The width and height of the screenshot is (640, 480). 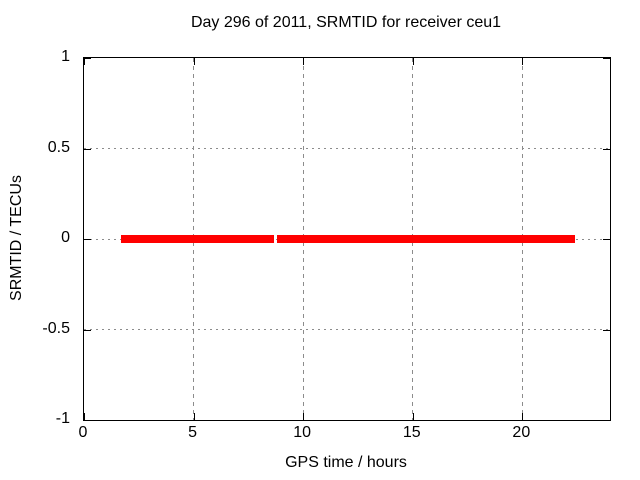 I want to click on x-axis-label: GPS time / hours, so click(x=346, y=462).